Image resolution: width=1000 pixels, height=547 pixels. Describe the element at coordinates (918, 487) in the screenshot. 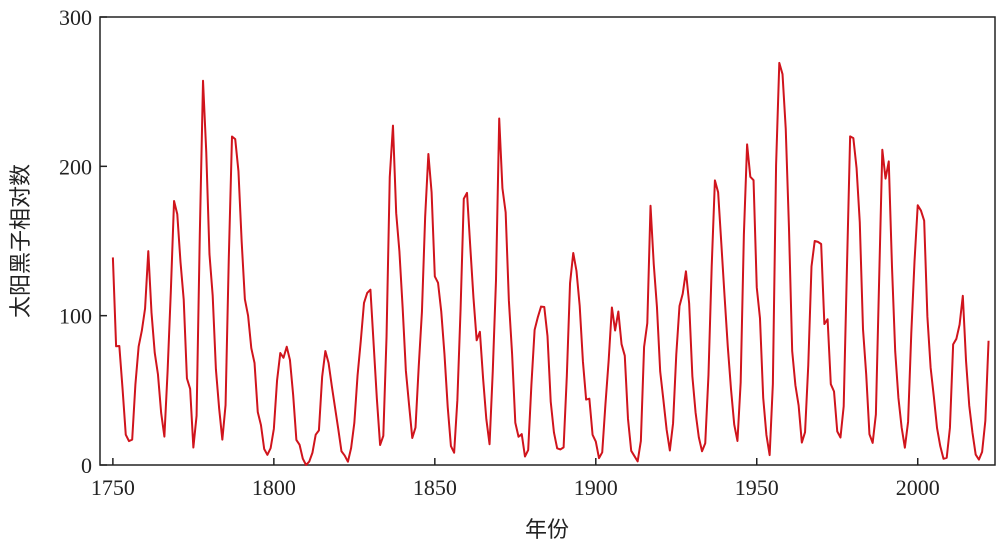

I see `x-tick-label: 2000` at that location.